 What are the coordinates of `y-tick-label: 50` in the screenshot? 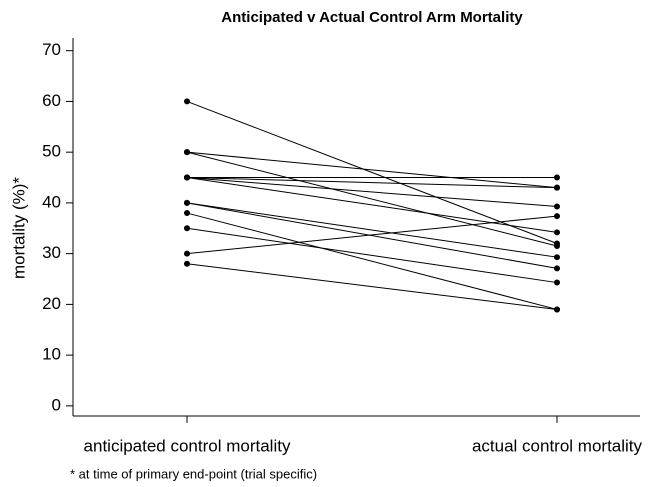 It's located at (51, 151).